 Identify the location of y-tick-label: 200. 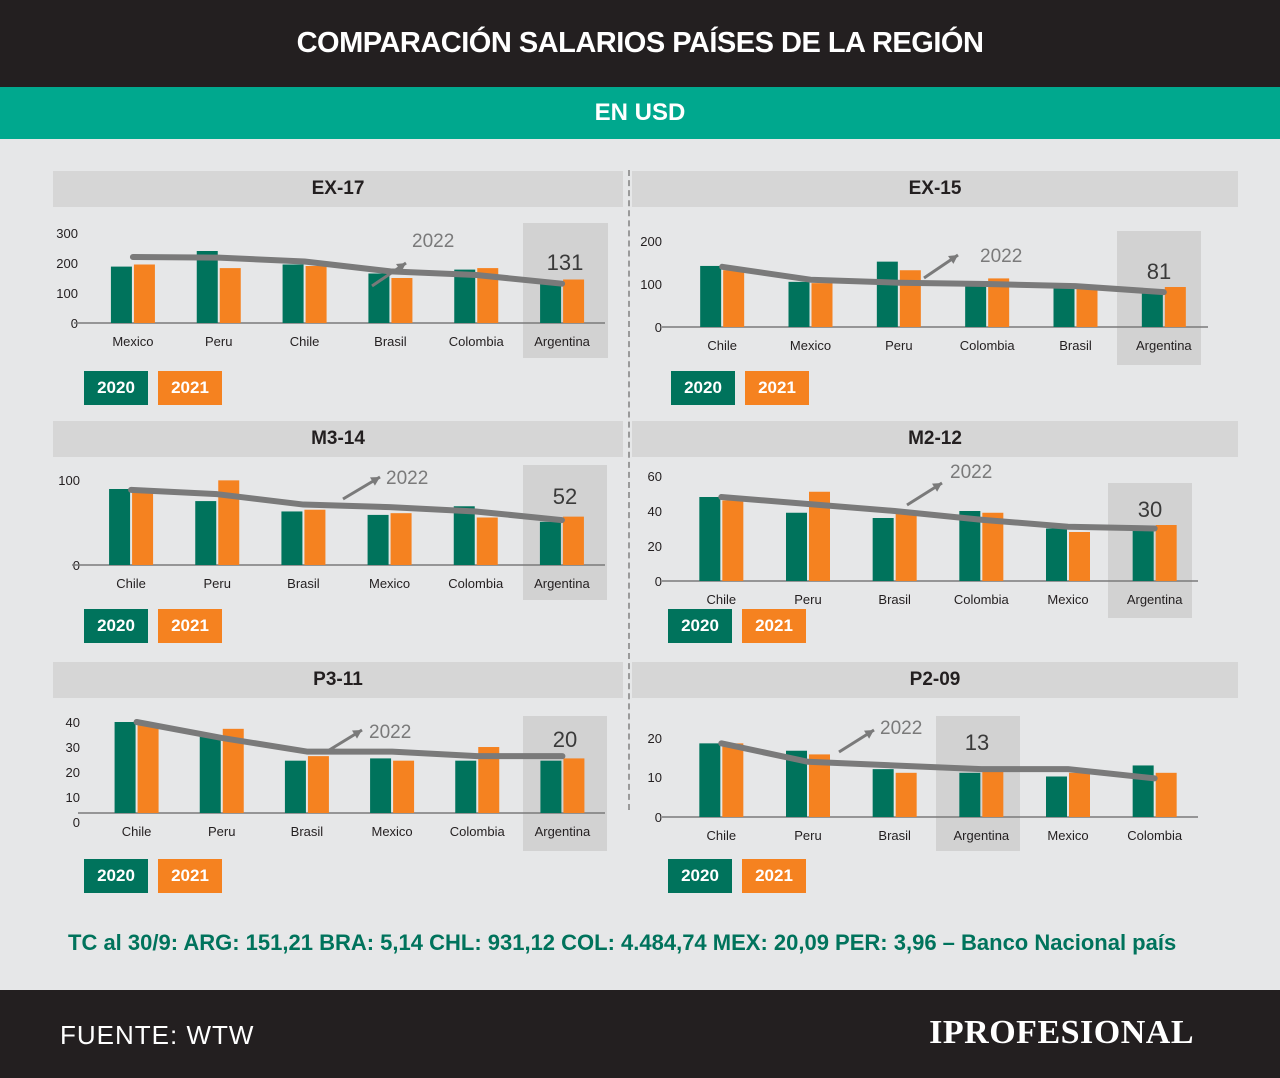
(67, 263).